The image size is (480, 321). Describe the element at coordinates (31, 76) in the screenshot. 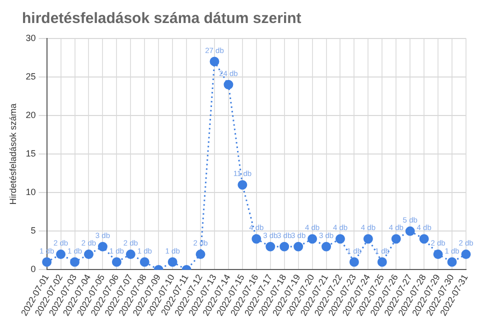

I see `y-tick-label: 25` at that location.